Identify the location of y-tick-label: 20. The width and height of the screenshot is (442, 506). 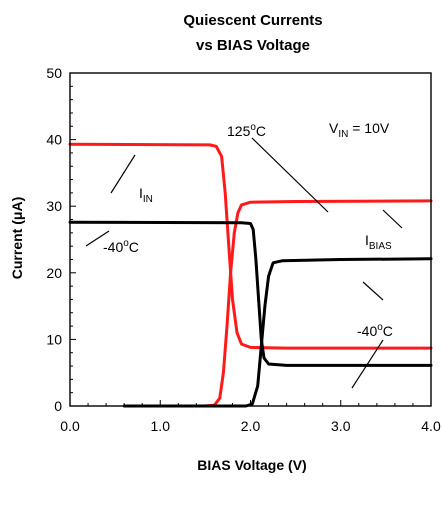
(54, 273).